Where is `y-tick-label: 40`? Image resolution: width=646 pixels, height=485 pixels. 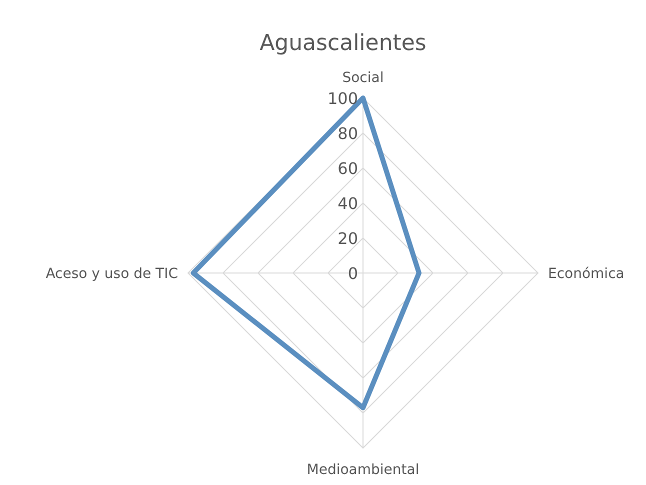
y-tick-label: 40 is located at coordinates (348, 203).